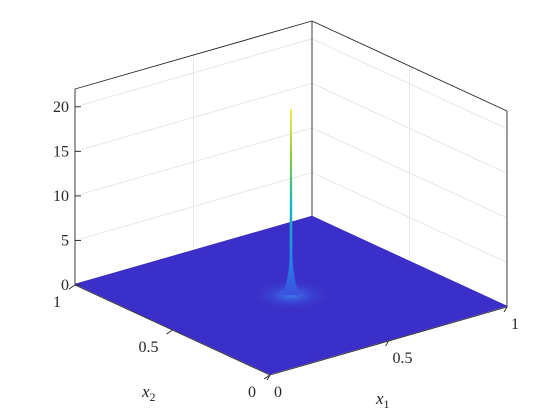 The image size is (560, 420). What do you see at coordinates (148, 393) in the screenshot?
I see `x2-axis-label: x2` at bounding box center [148, 393].